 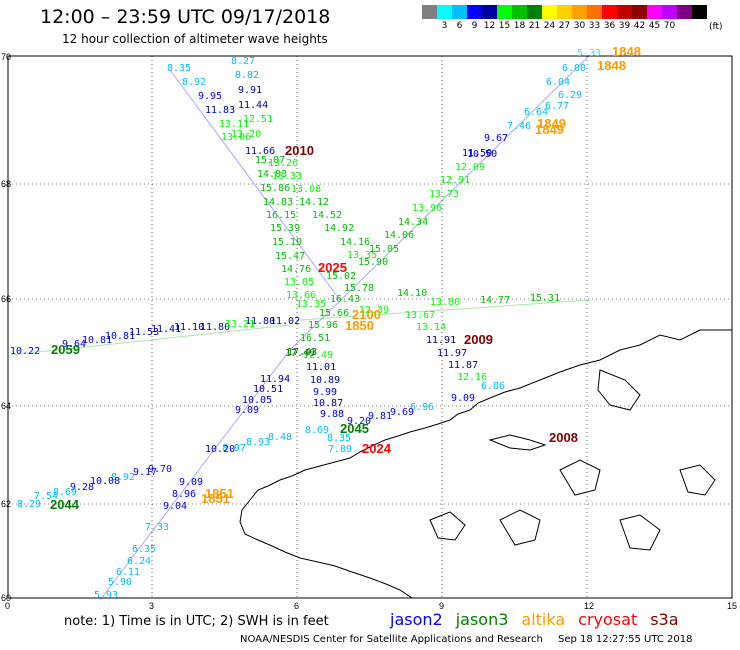 I want to click on scale-label-4: 12, so click(x=489, y=26).